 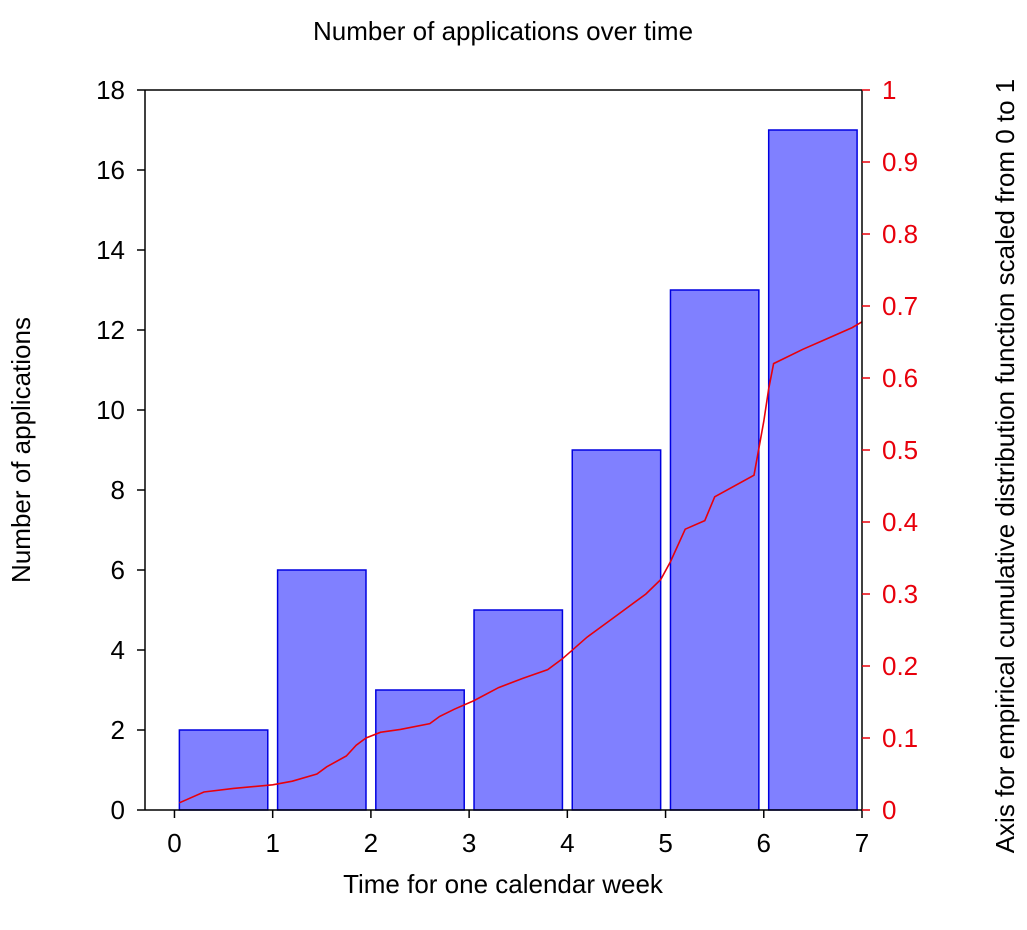 I want to click on y-tick-label: 4, so click(x=118, y=650).